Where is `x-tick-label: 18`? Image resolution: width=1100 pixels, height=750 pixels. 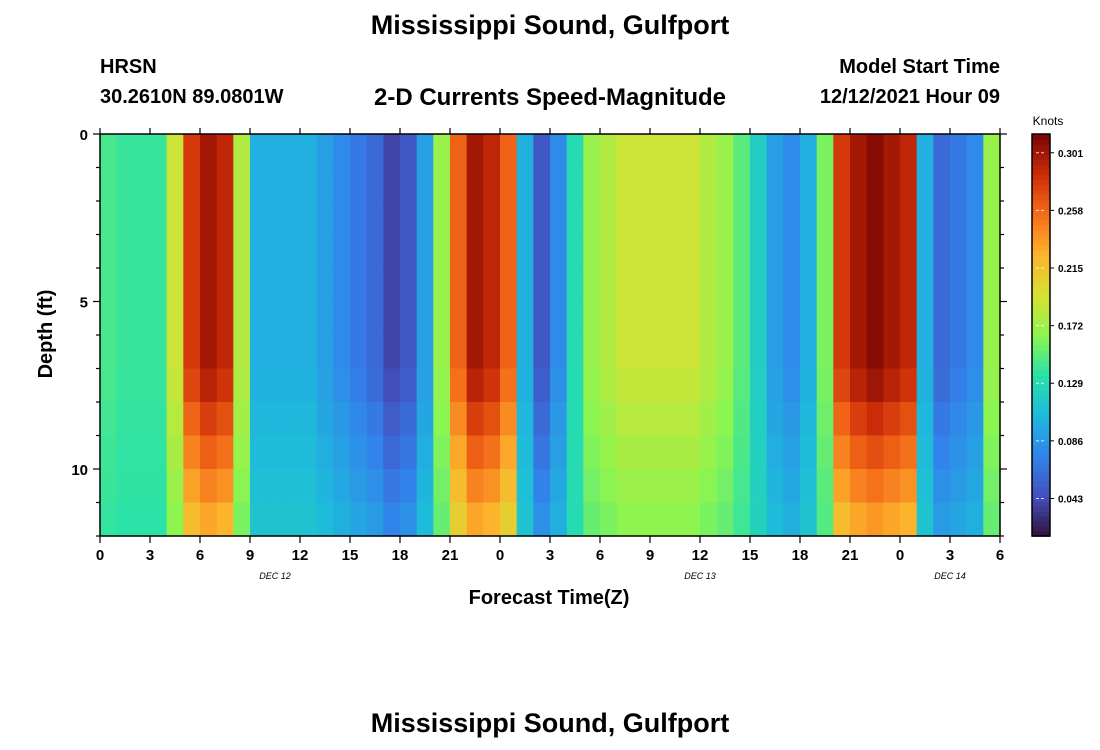
x-tick-label: 18 is located at coordinates (800, 555).